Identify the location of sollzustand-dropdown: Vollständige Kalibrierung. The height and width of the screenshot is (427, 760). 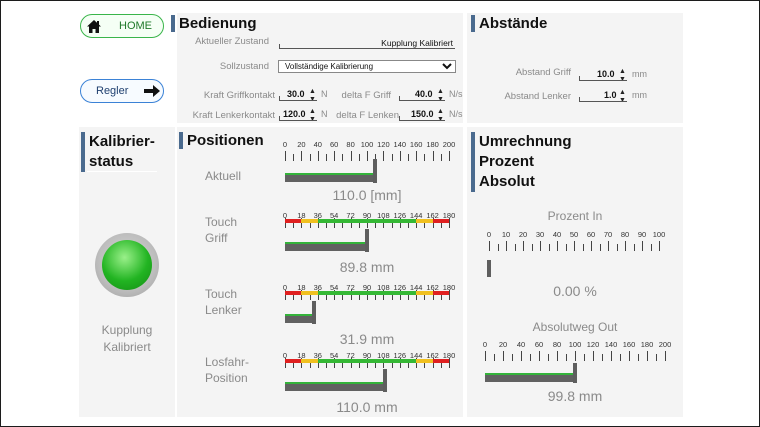
(367, 66).